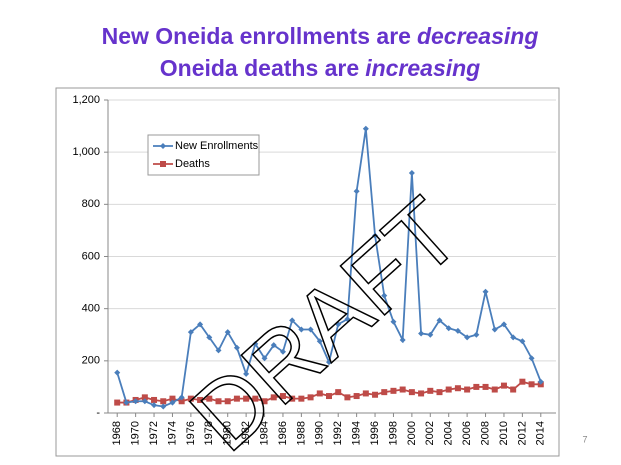  Describe the element at coordinates (256, 36) in the screenshot. I see `title-text: New Oneida enrollments are` at that location.